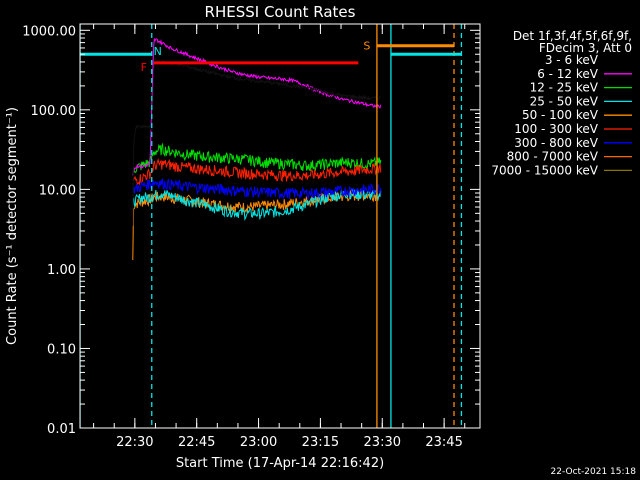  I want to click on legend-label: 3 - 6 keV, so click(572, 60).